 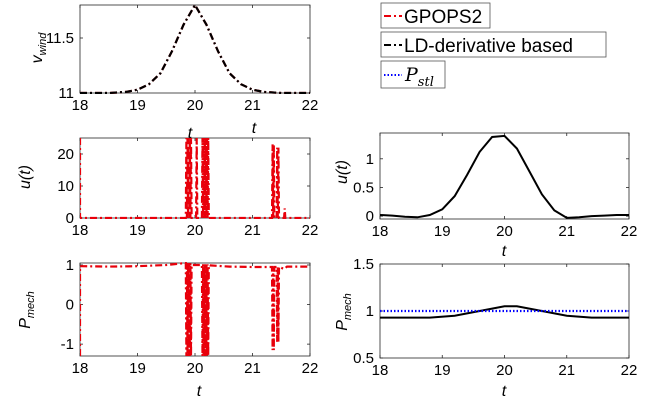 I want to click on xtick-label-pmech_ld-1: 19, so click(x=442, y=370).